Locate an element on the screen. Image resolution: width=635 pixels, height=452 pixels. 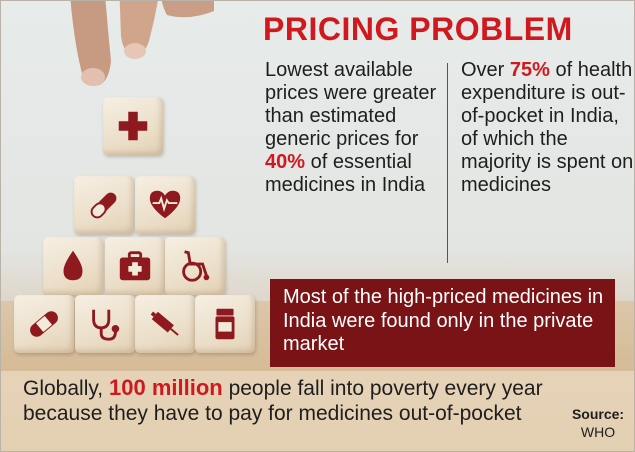
pill-bottle-block is located at coordinates (225, 324).